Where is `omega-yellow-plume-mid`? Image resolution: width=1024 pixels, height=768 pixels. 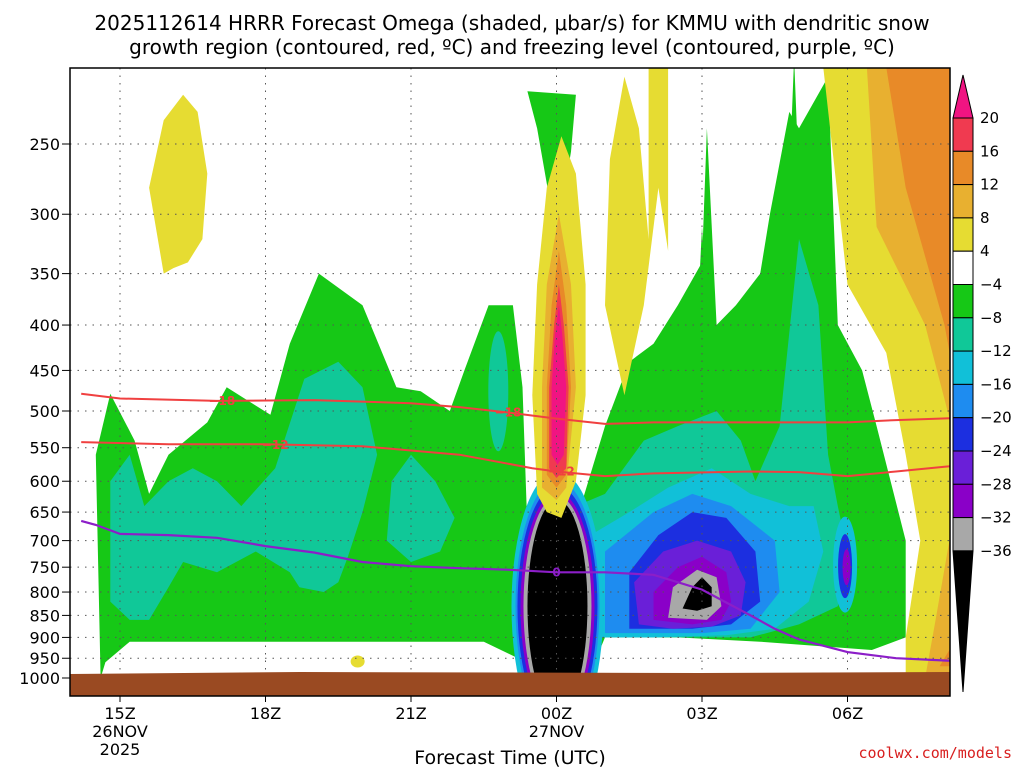
omega-yellow-plume-mid is located at coordinates (637, 232).